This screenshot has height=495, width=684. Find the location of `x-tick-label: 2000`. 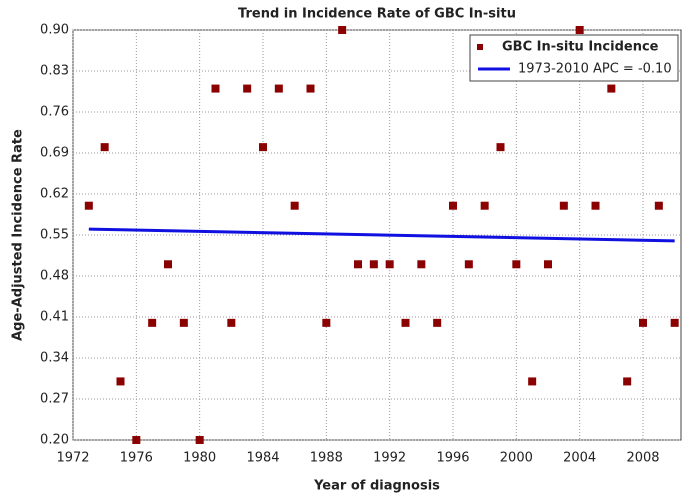

x-tick-label: 2000 is located at coordinates (516, 458).